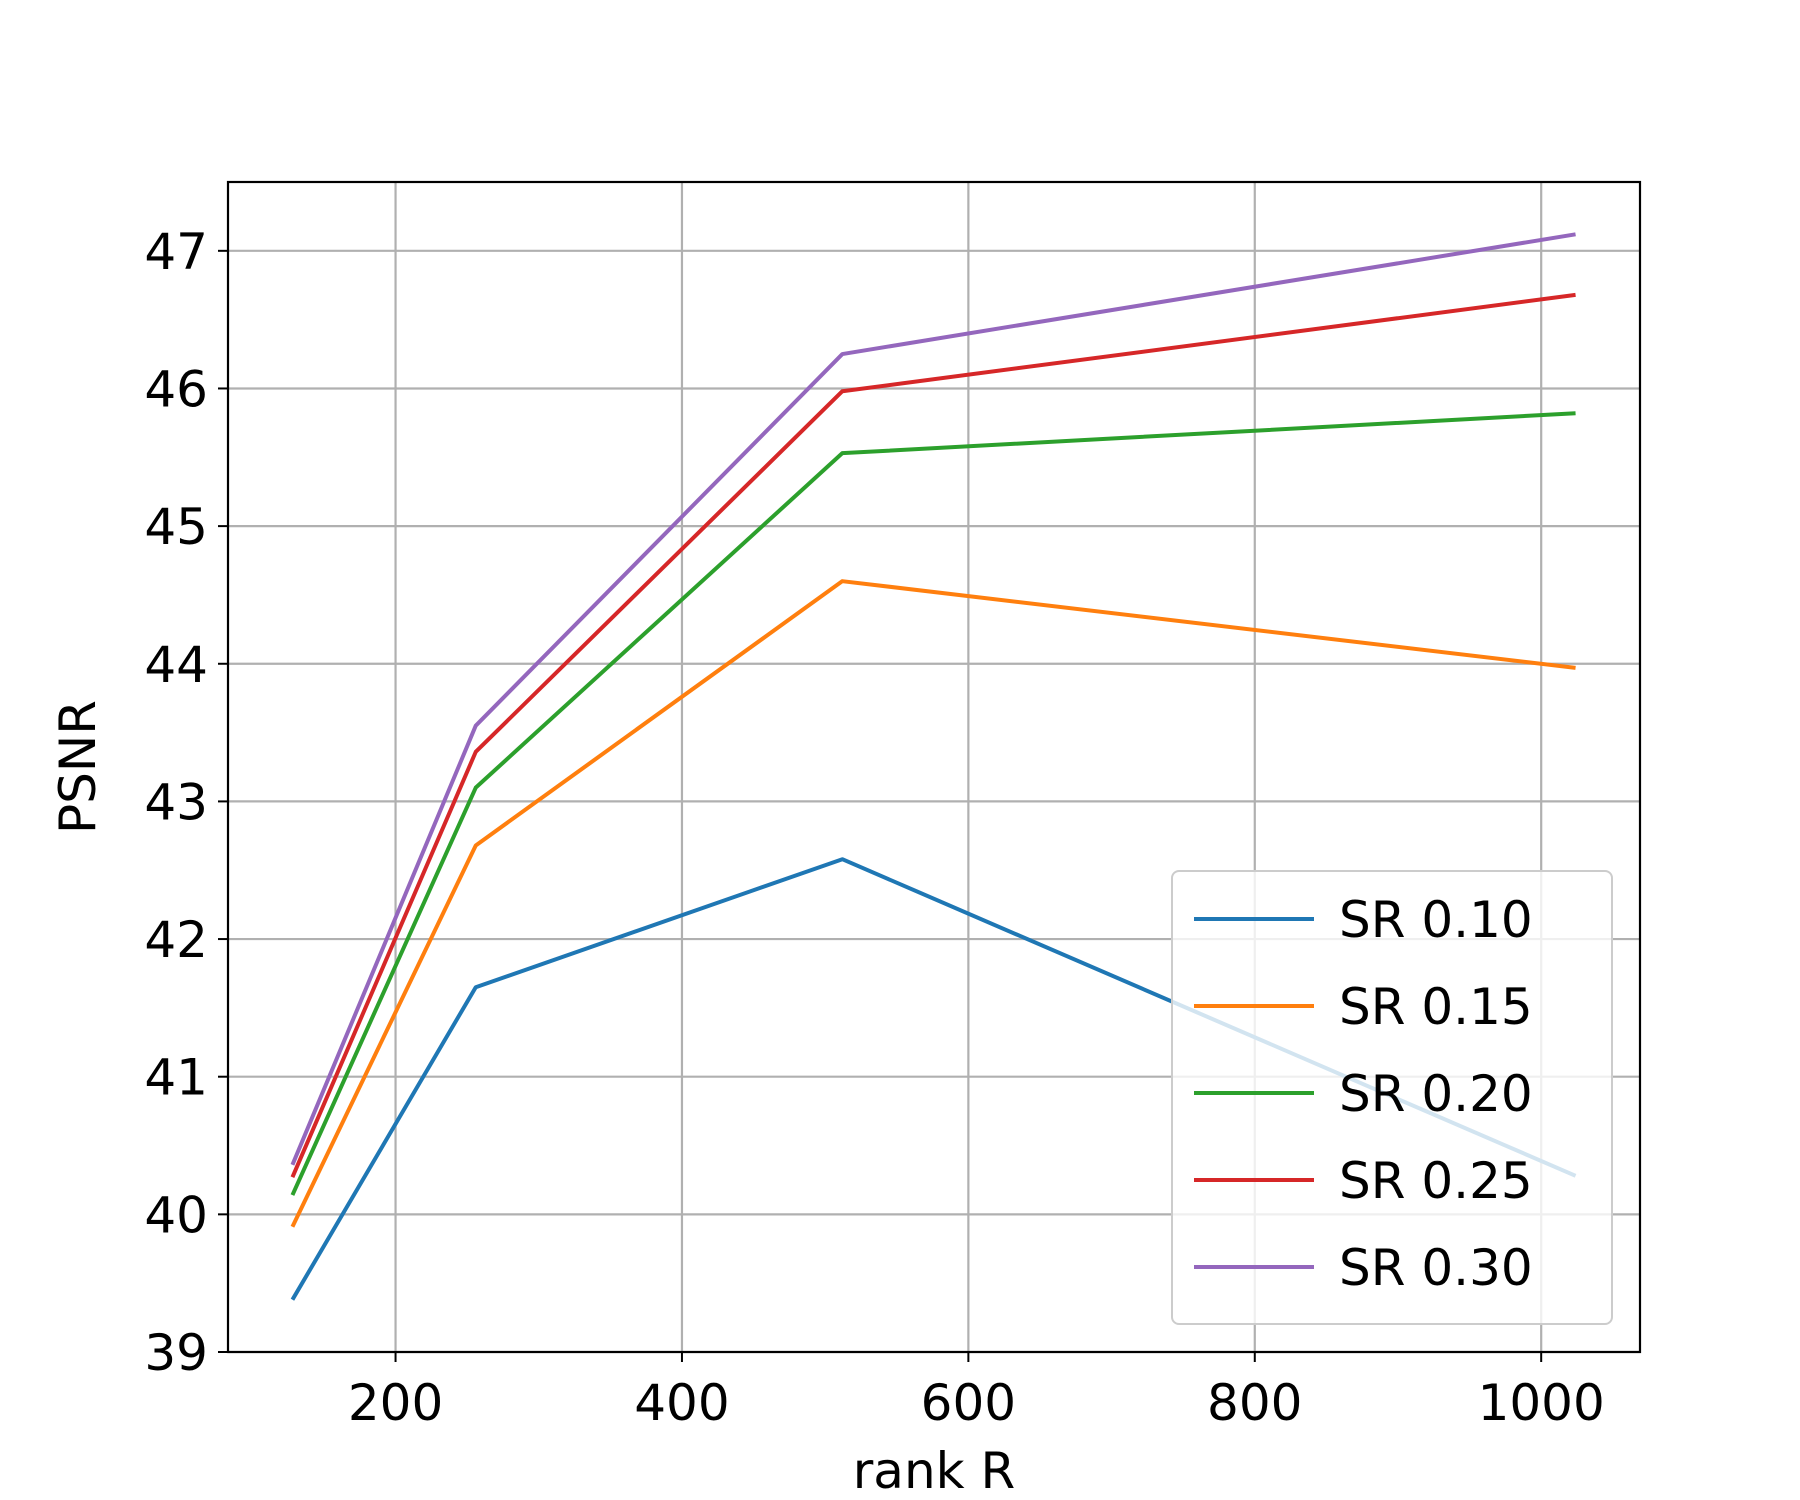 The image size is (1800, 1500). Describe the element at coordinates (176, 1215) in the screenshot. I see `y-tick-label: 40` at that location.